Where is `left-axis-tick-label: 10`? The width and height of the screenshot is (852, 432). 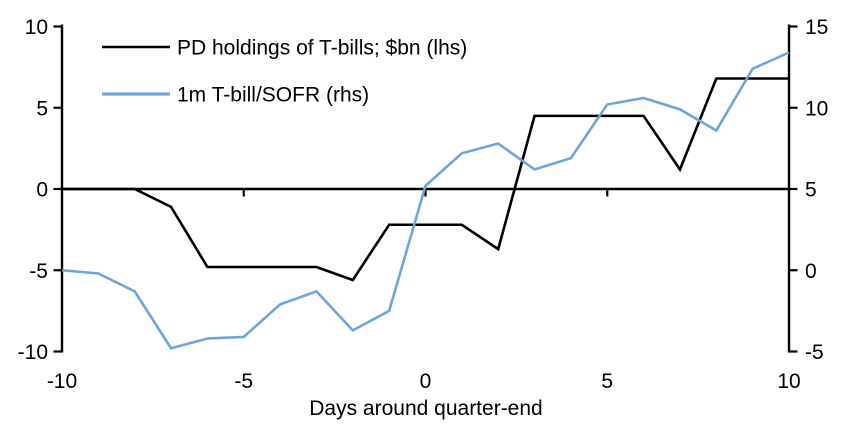
left-axis-tick-label: 10 is located at coordinates (36, 27).